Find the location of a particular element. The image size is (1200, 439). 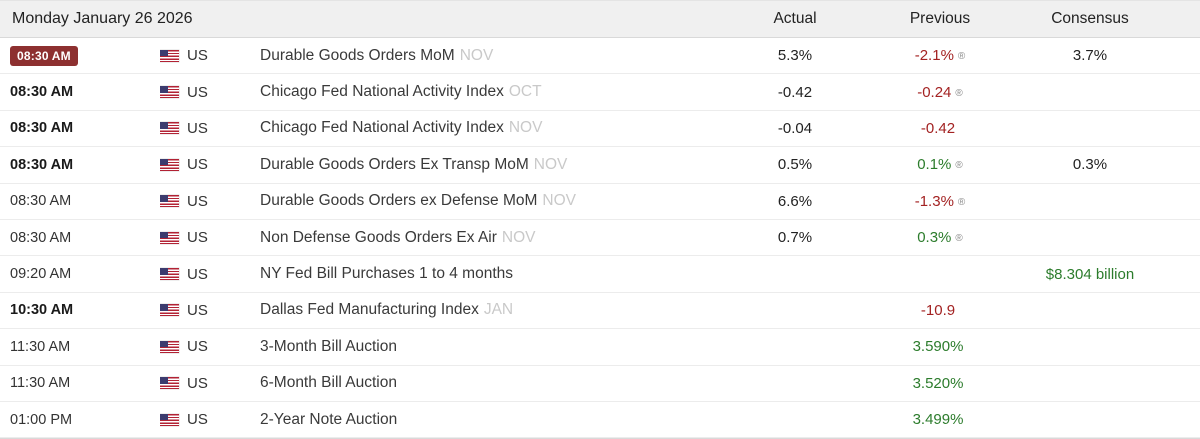

table-row: 11:30 AM US 3-Month Bill Auction 3.590% is located at coordinates (600, 347).